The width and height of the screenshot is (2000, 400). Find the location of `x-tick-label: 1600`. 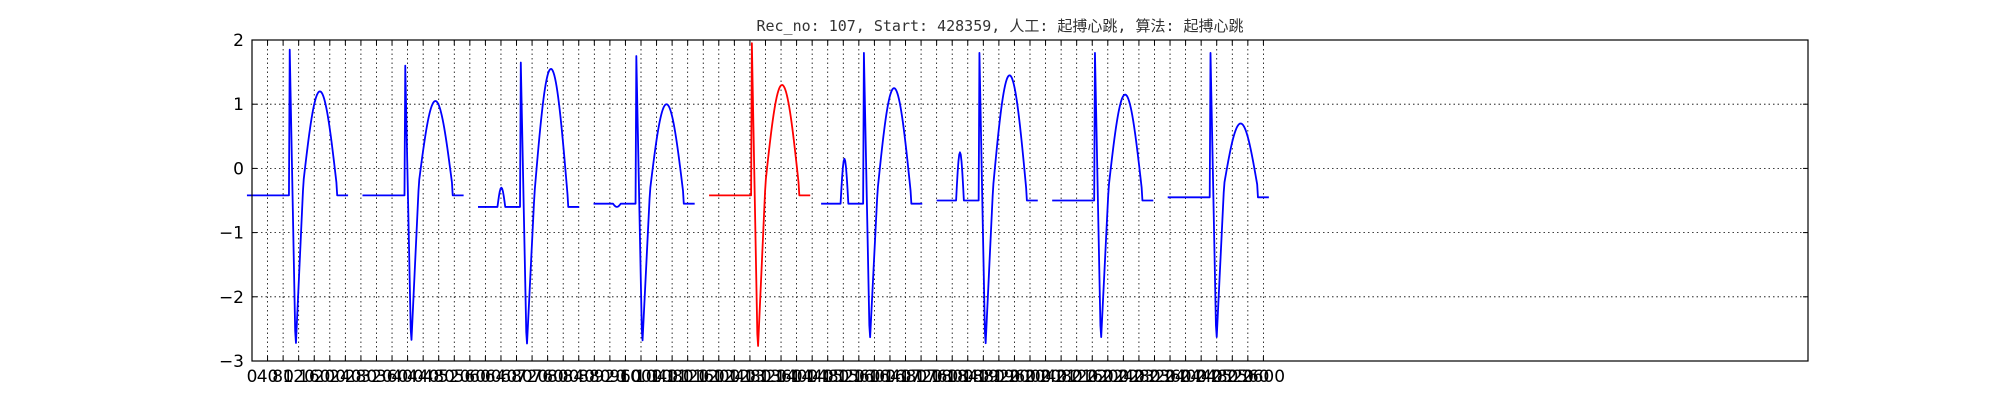

x-tick-label: 1600 is located at coordinates (874, 377).